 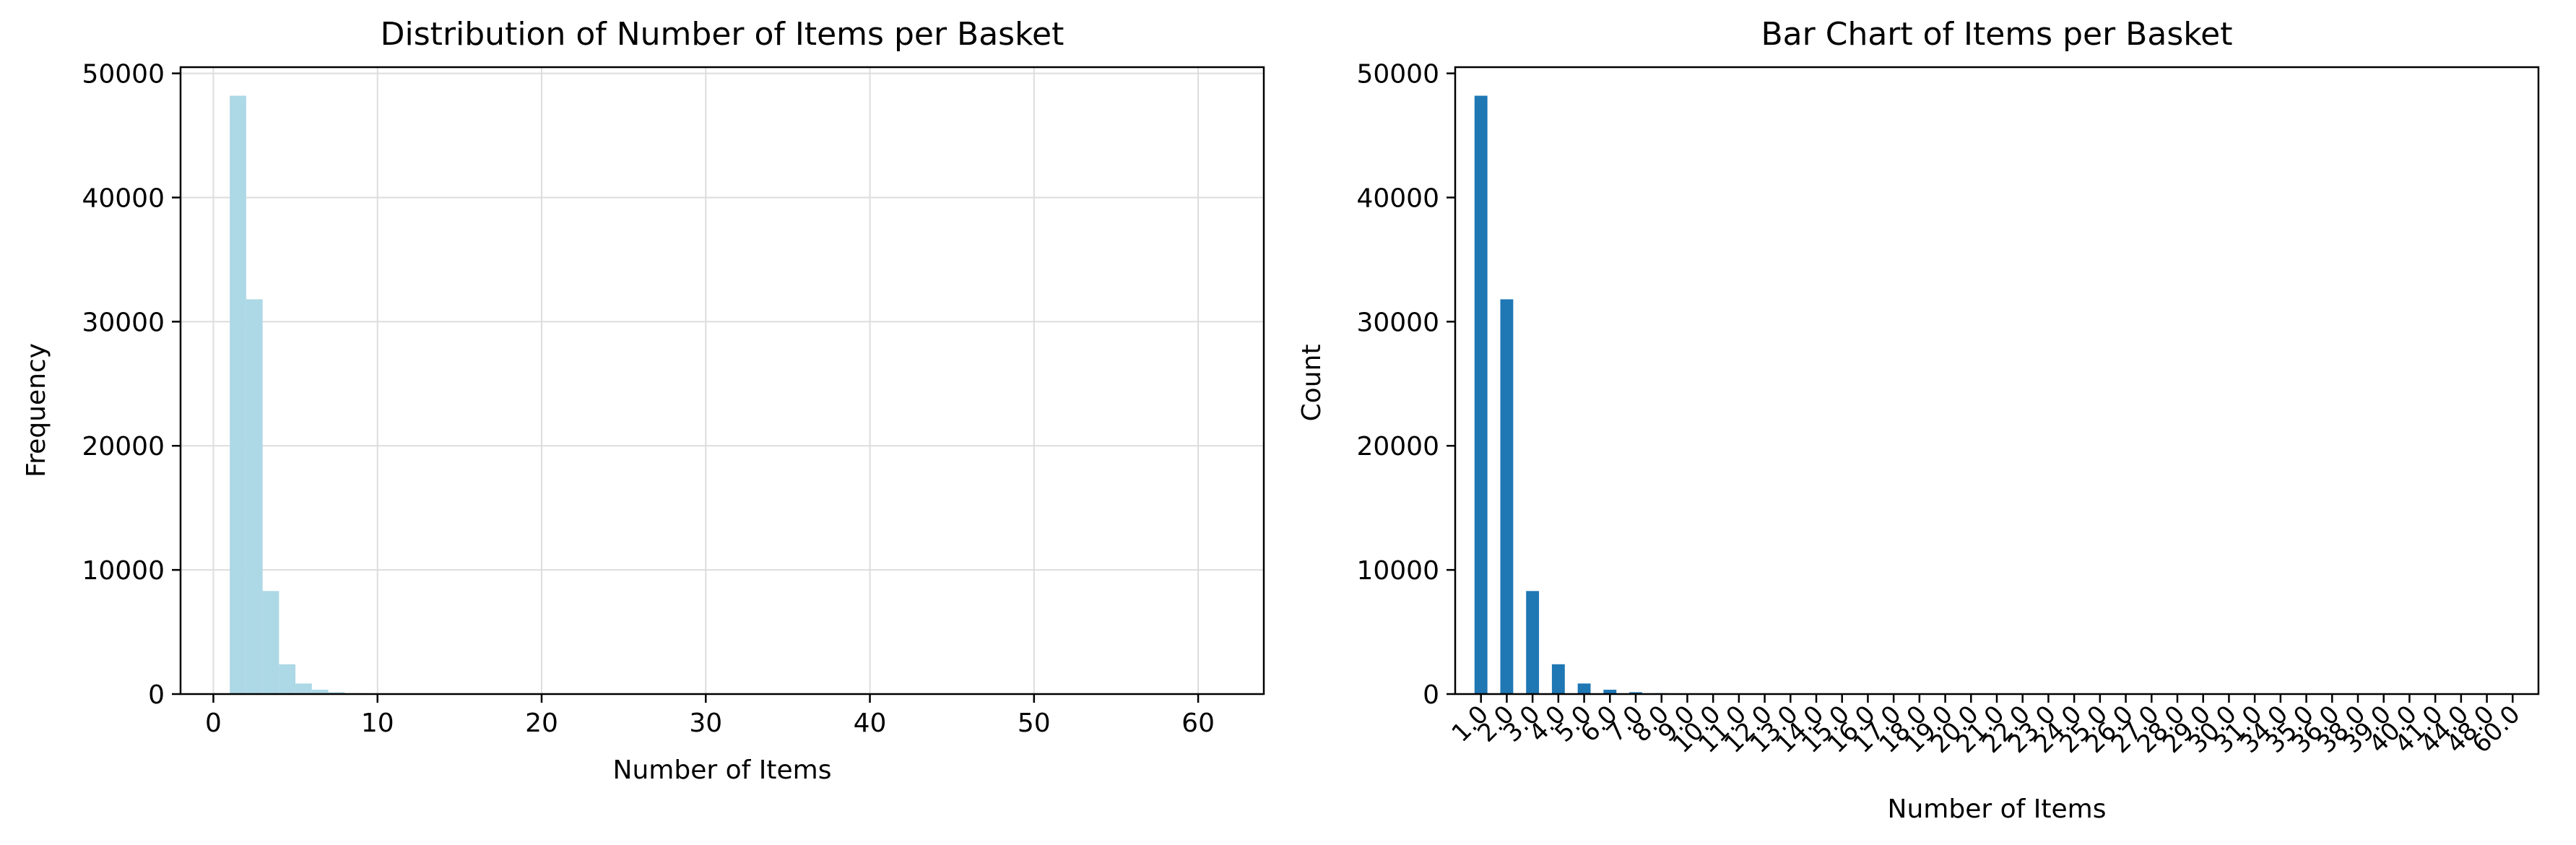 What do you see at coordinates (377, 723) in the screenshot?
I see `x-tick-label: 10` at bounding box center [377, 723].